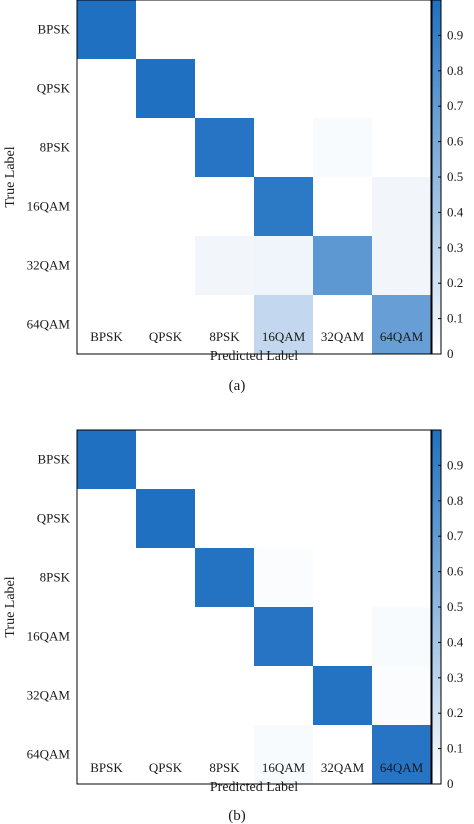 The image size is (474, 824). I want to click on colorbar-tick-label: 0, so click(450, 783).